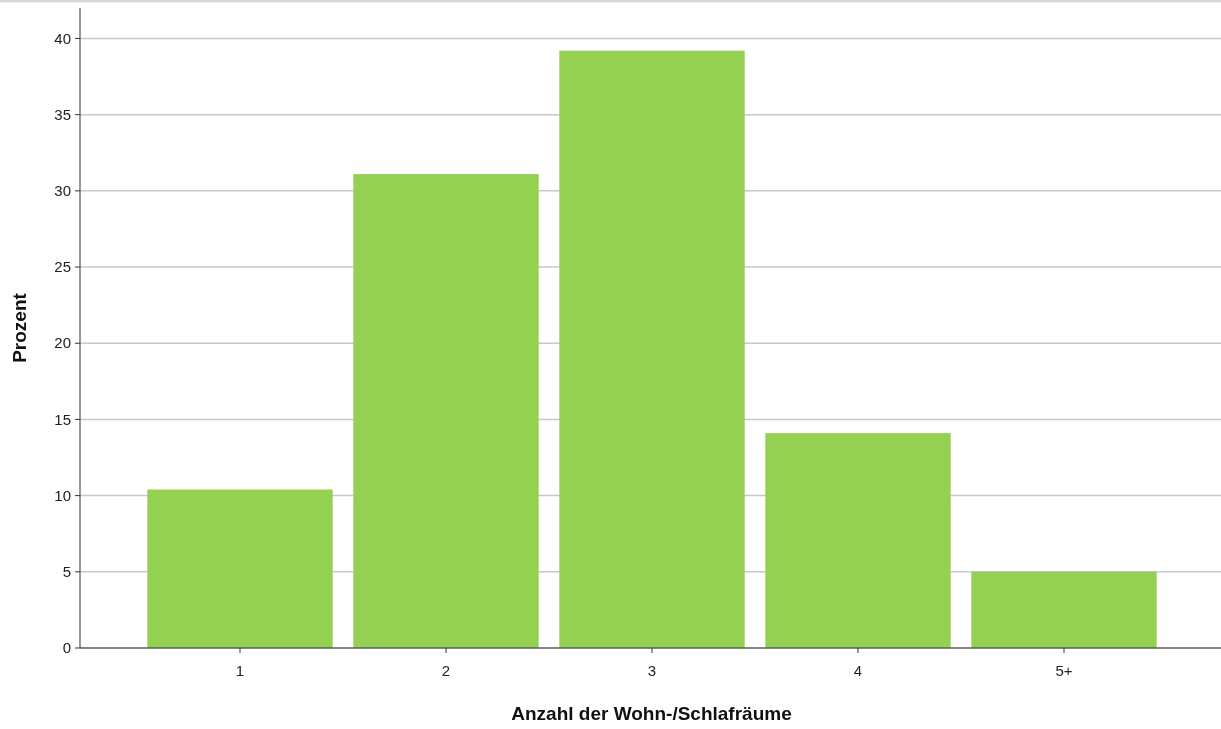 This screenshot has height=729, width=1221. What do you see at coordinates (240, 670) in the screenshot?
I see `x-tick-label: 1` at bounding box center [240, 670].